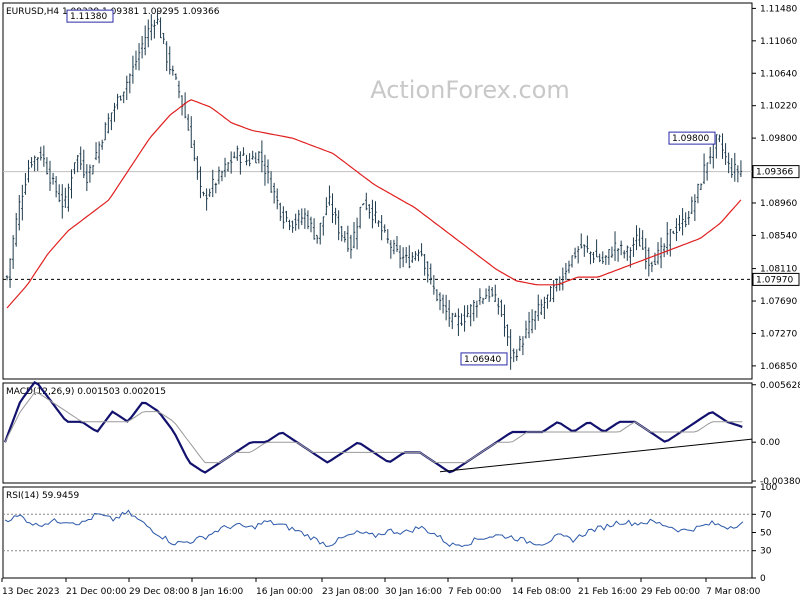  Describe the element at coordinates (733, 592) in the screenshot. I see `x-tick-label: 7 Mar 08:00` at that location.